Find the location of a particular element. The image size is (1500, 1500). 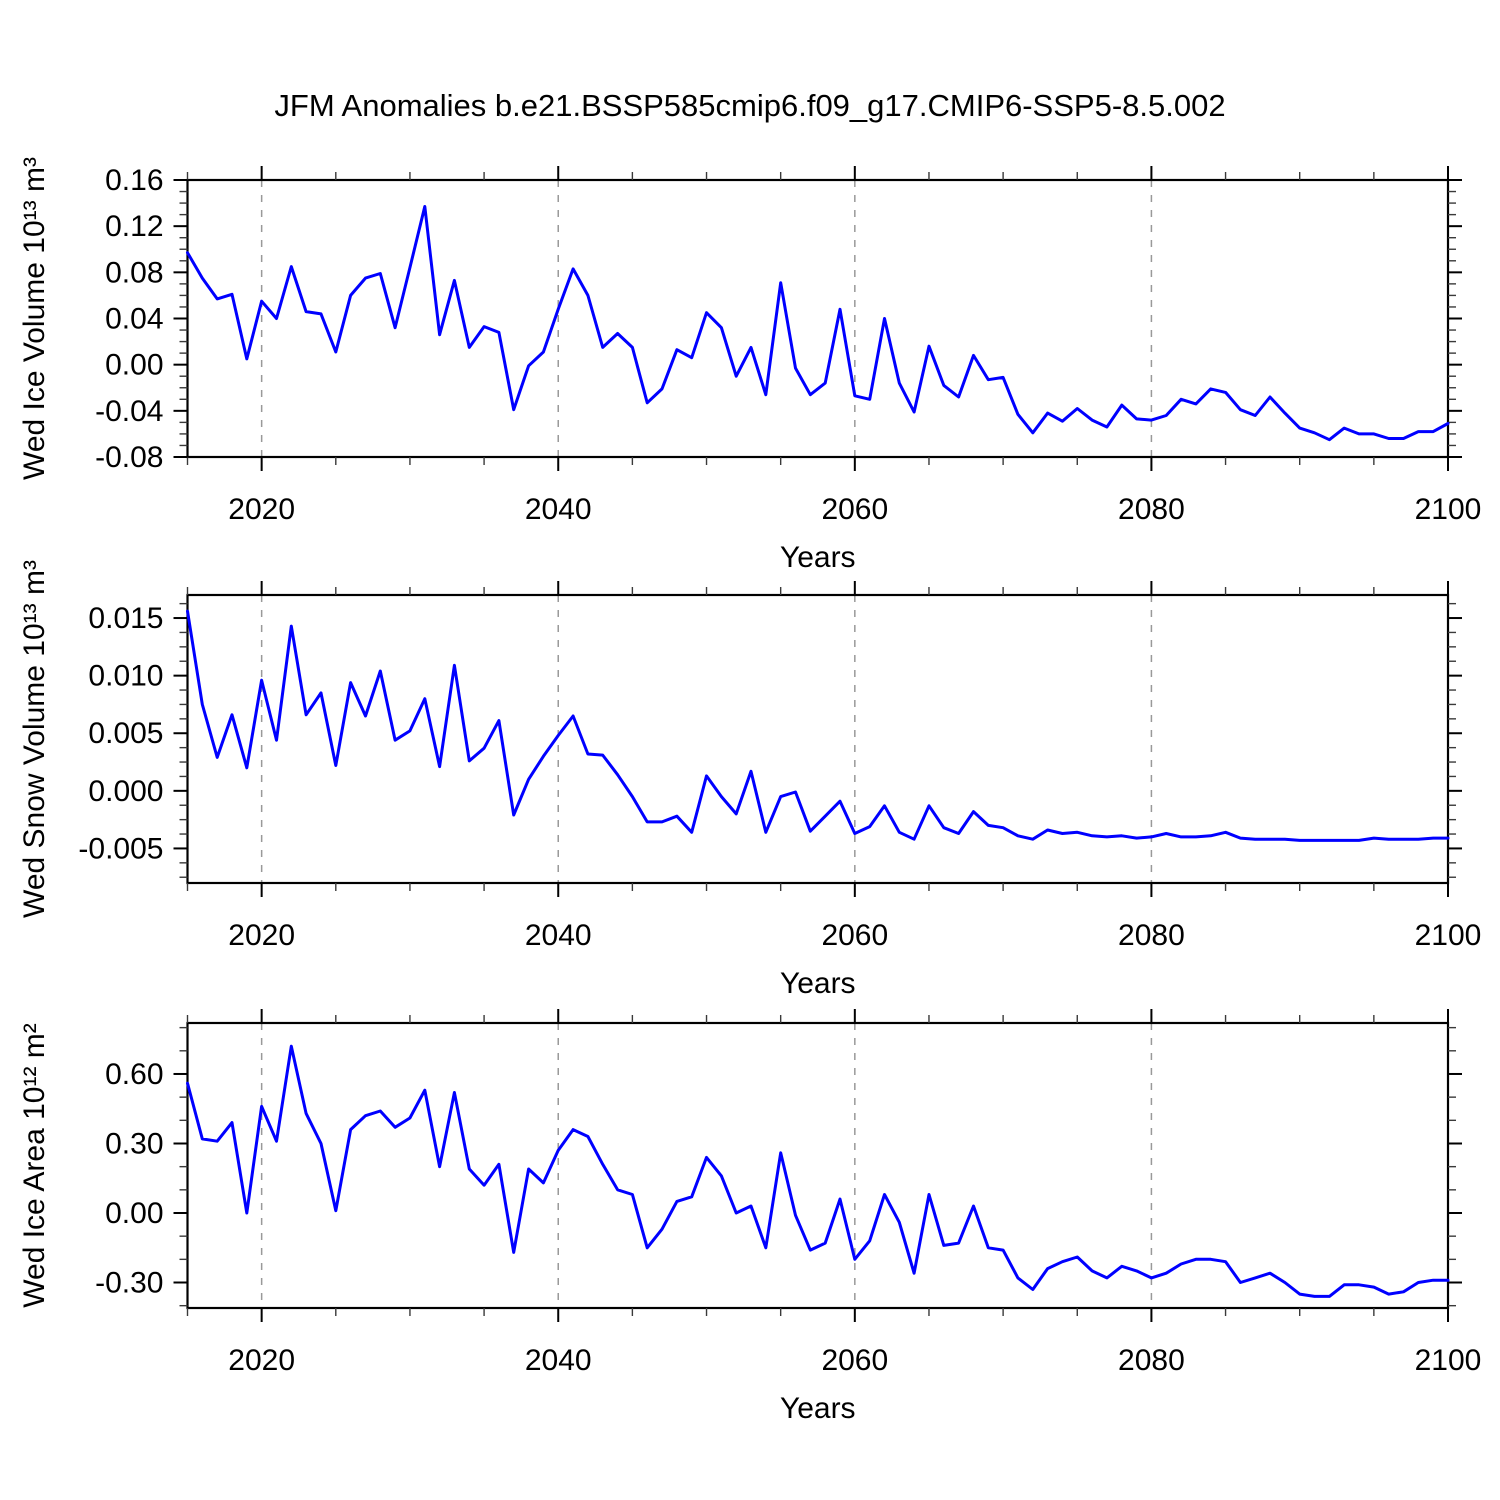

y-tick-label: 0.005 is located at coordinates (125, 733).